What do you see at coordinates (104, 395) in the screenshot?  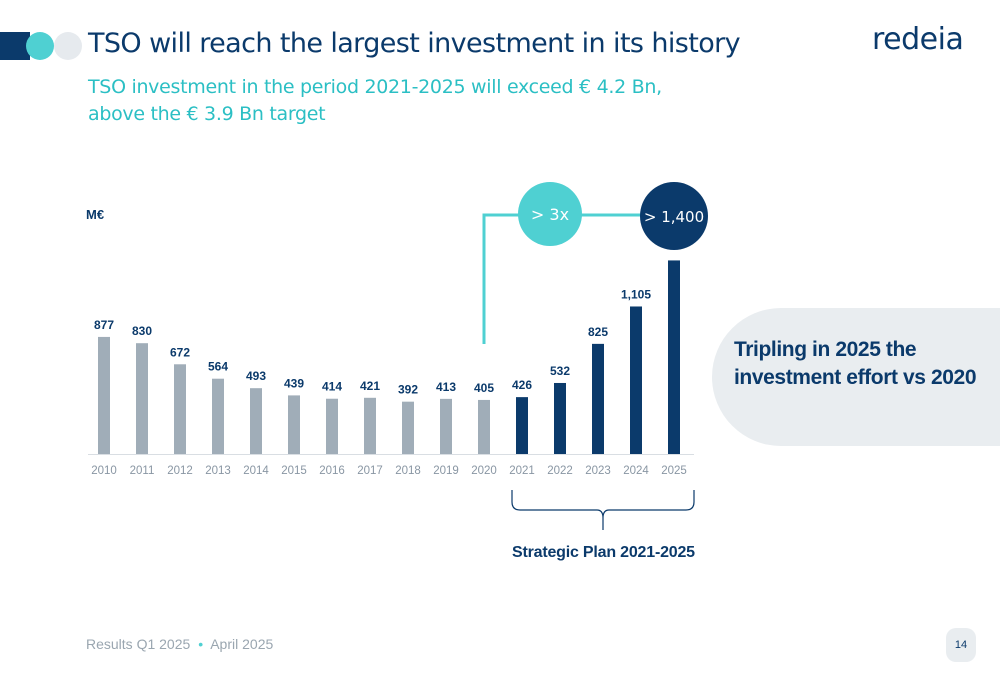 I see `bar-2010` at bounding box center [104, 395].